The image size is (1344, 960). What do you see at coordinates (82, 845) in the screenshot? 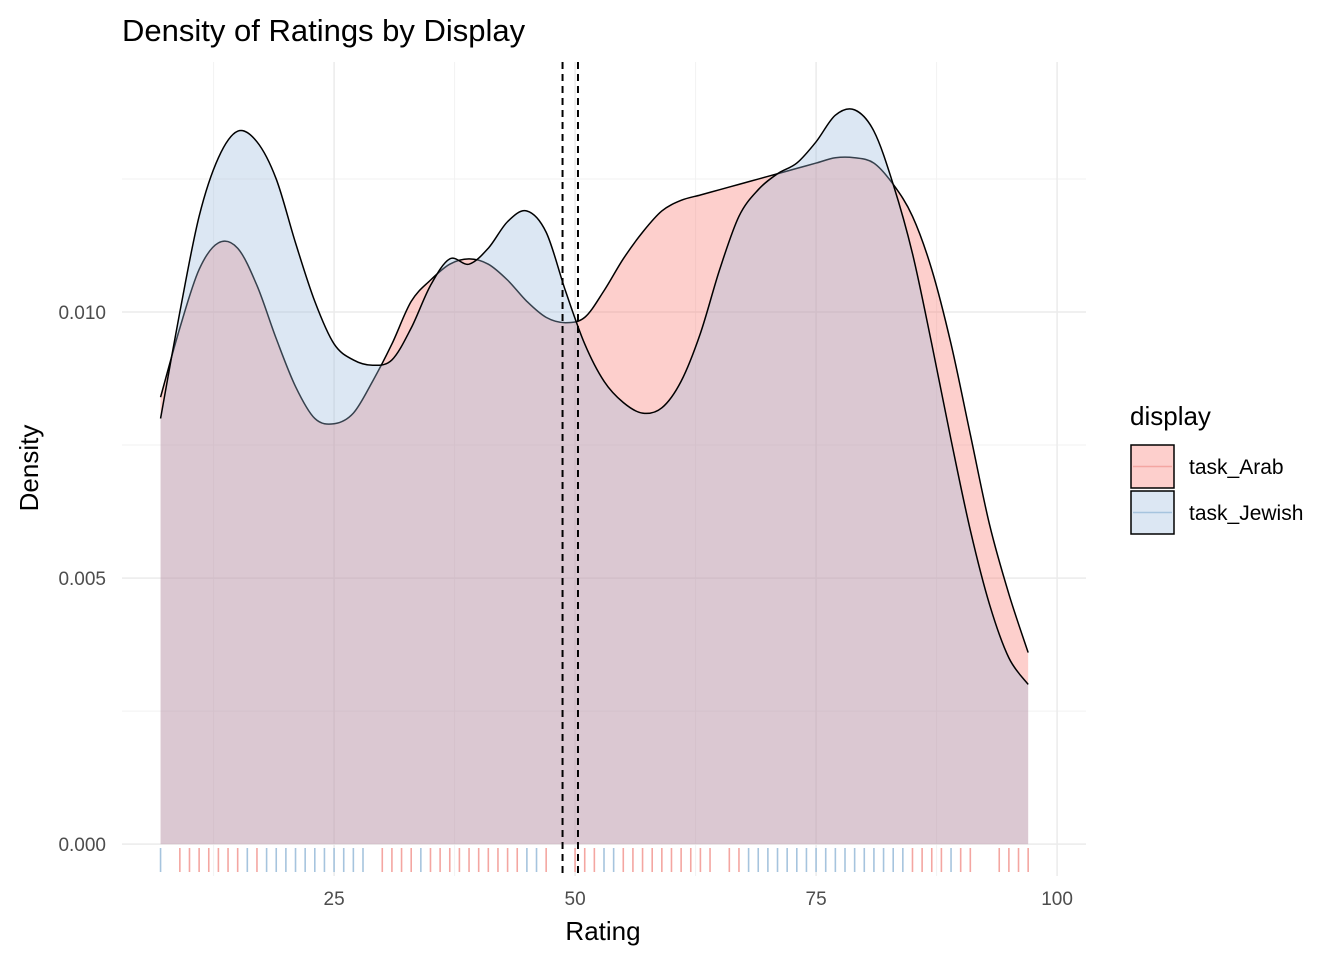
I see `y-tick-label: 0.000` at bounding box center [82, 845].